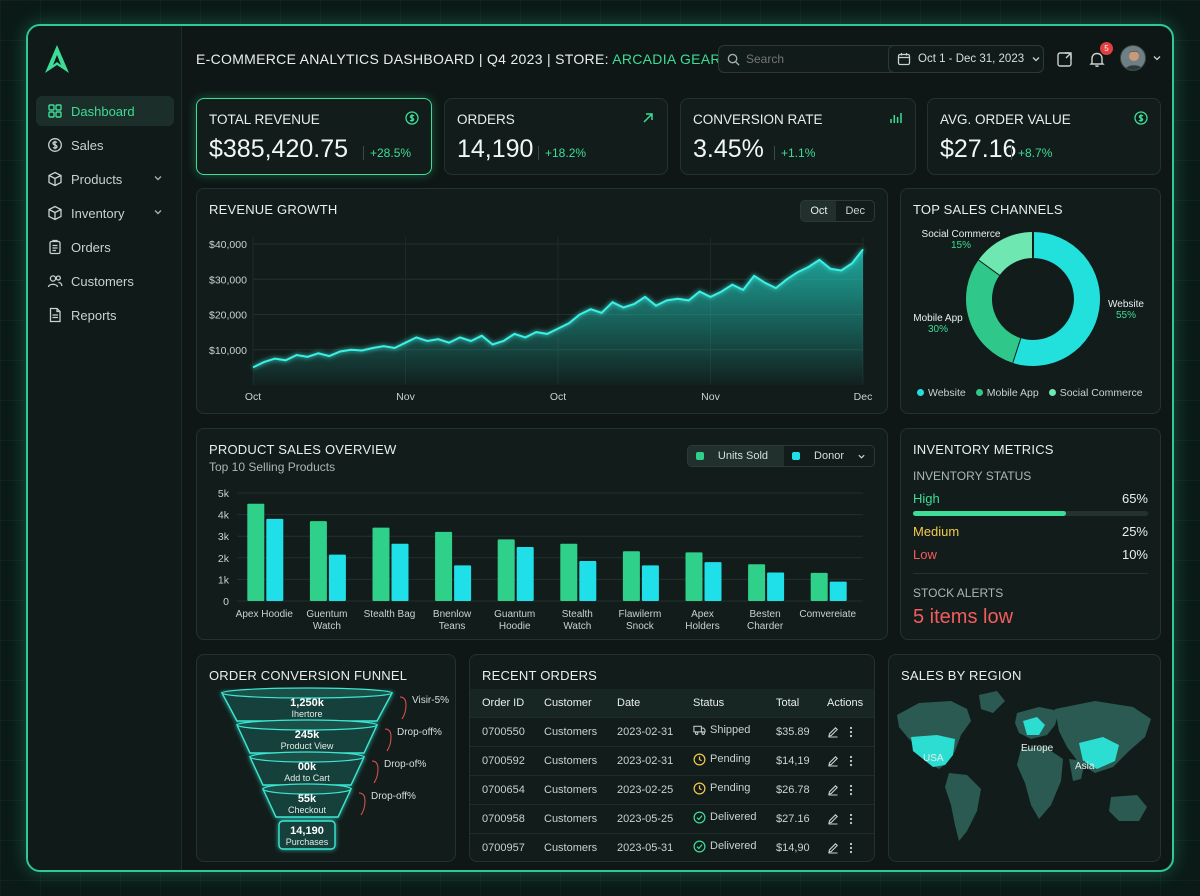 The width and height of the screenshot is (1200, 896). Describe the element at coordinates (55, 111) in the screenshot. I see `grid-icon` at that location.